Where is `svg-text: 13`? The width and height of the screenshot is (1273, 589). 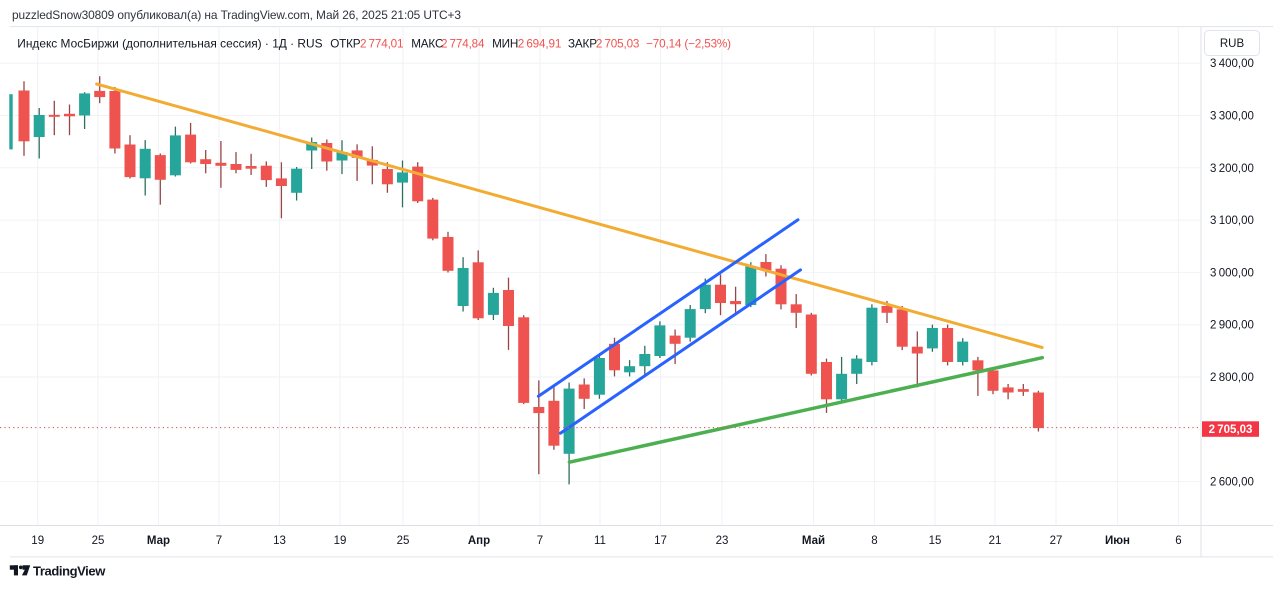
svg-text: 13 is located at coordinates (279, 541).